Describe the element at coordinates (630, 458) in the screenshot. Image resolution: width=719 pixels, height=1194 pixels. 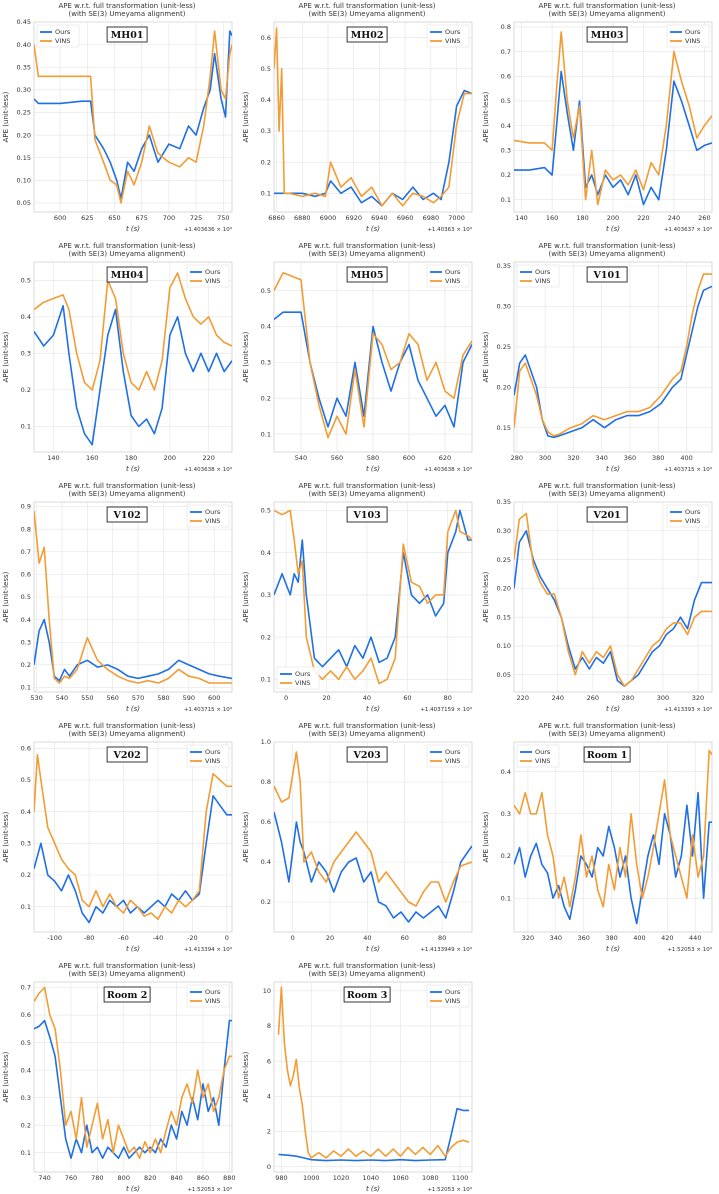
I see `x-tick-label: 360` at that location.